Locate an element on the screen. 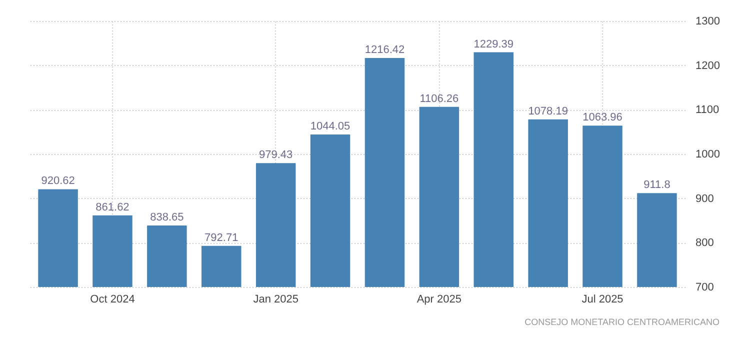 Image resolution: width=730 pixels, height=340 pixels. y-tick-label: 1000 is located at coordinates (708, 154).